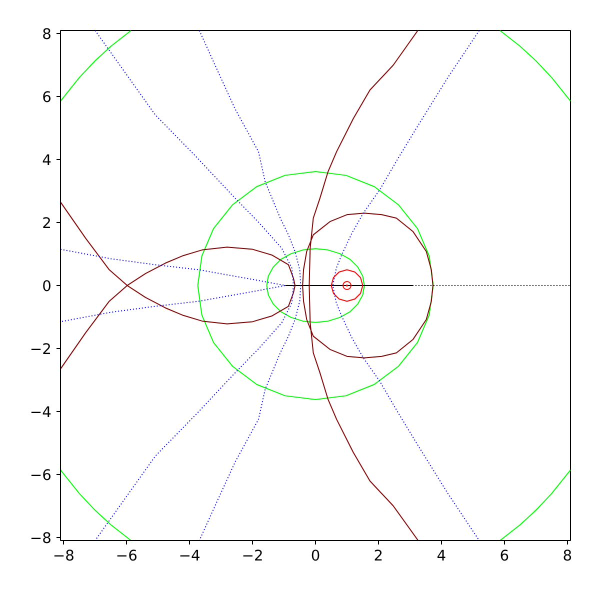  What do you see at coordinates (47, 223) in the screenshot?
I see `y-tick-label: 2` at bounding box center [47, 223].